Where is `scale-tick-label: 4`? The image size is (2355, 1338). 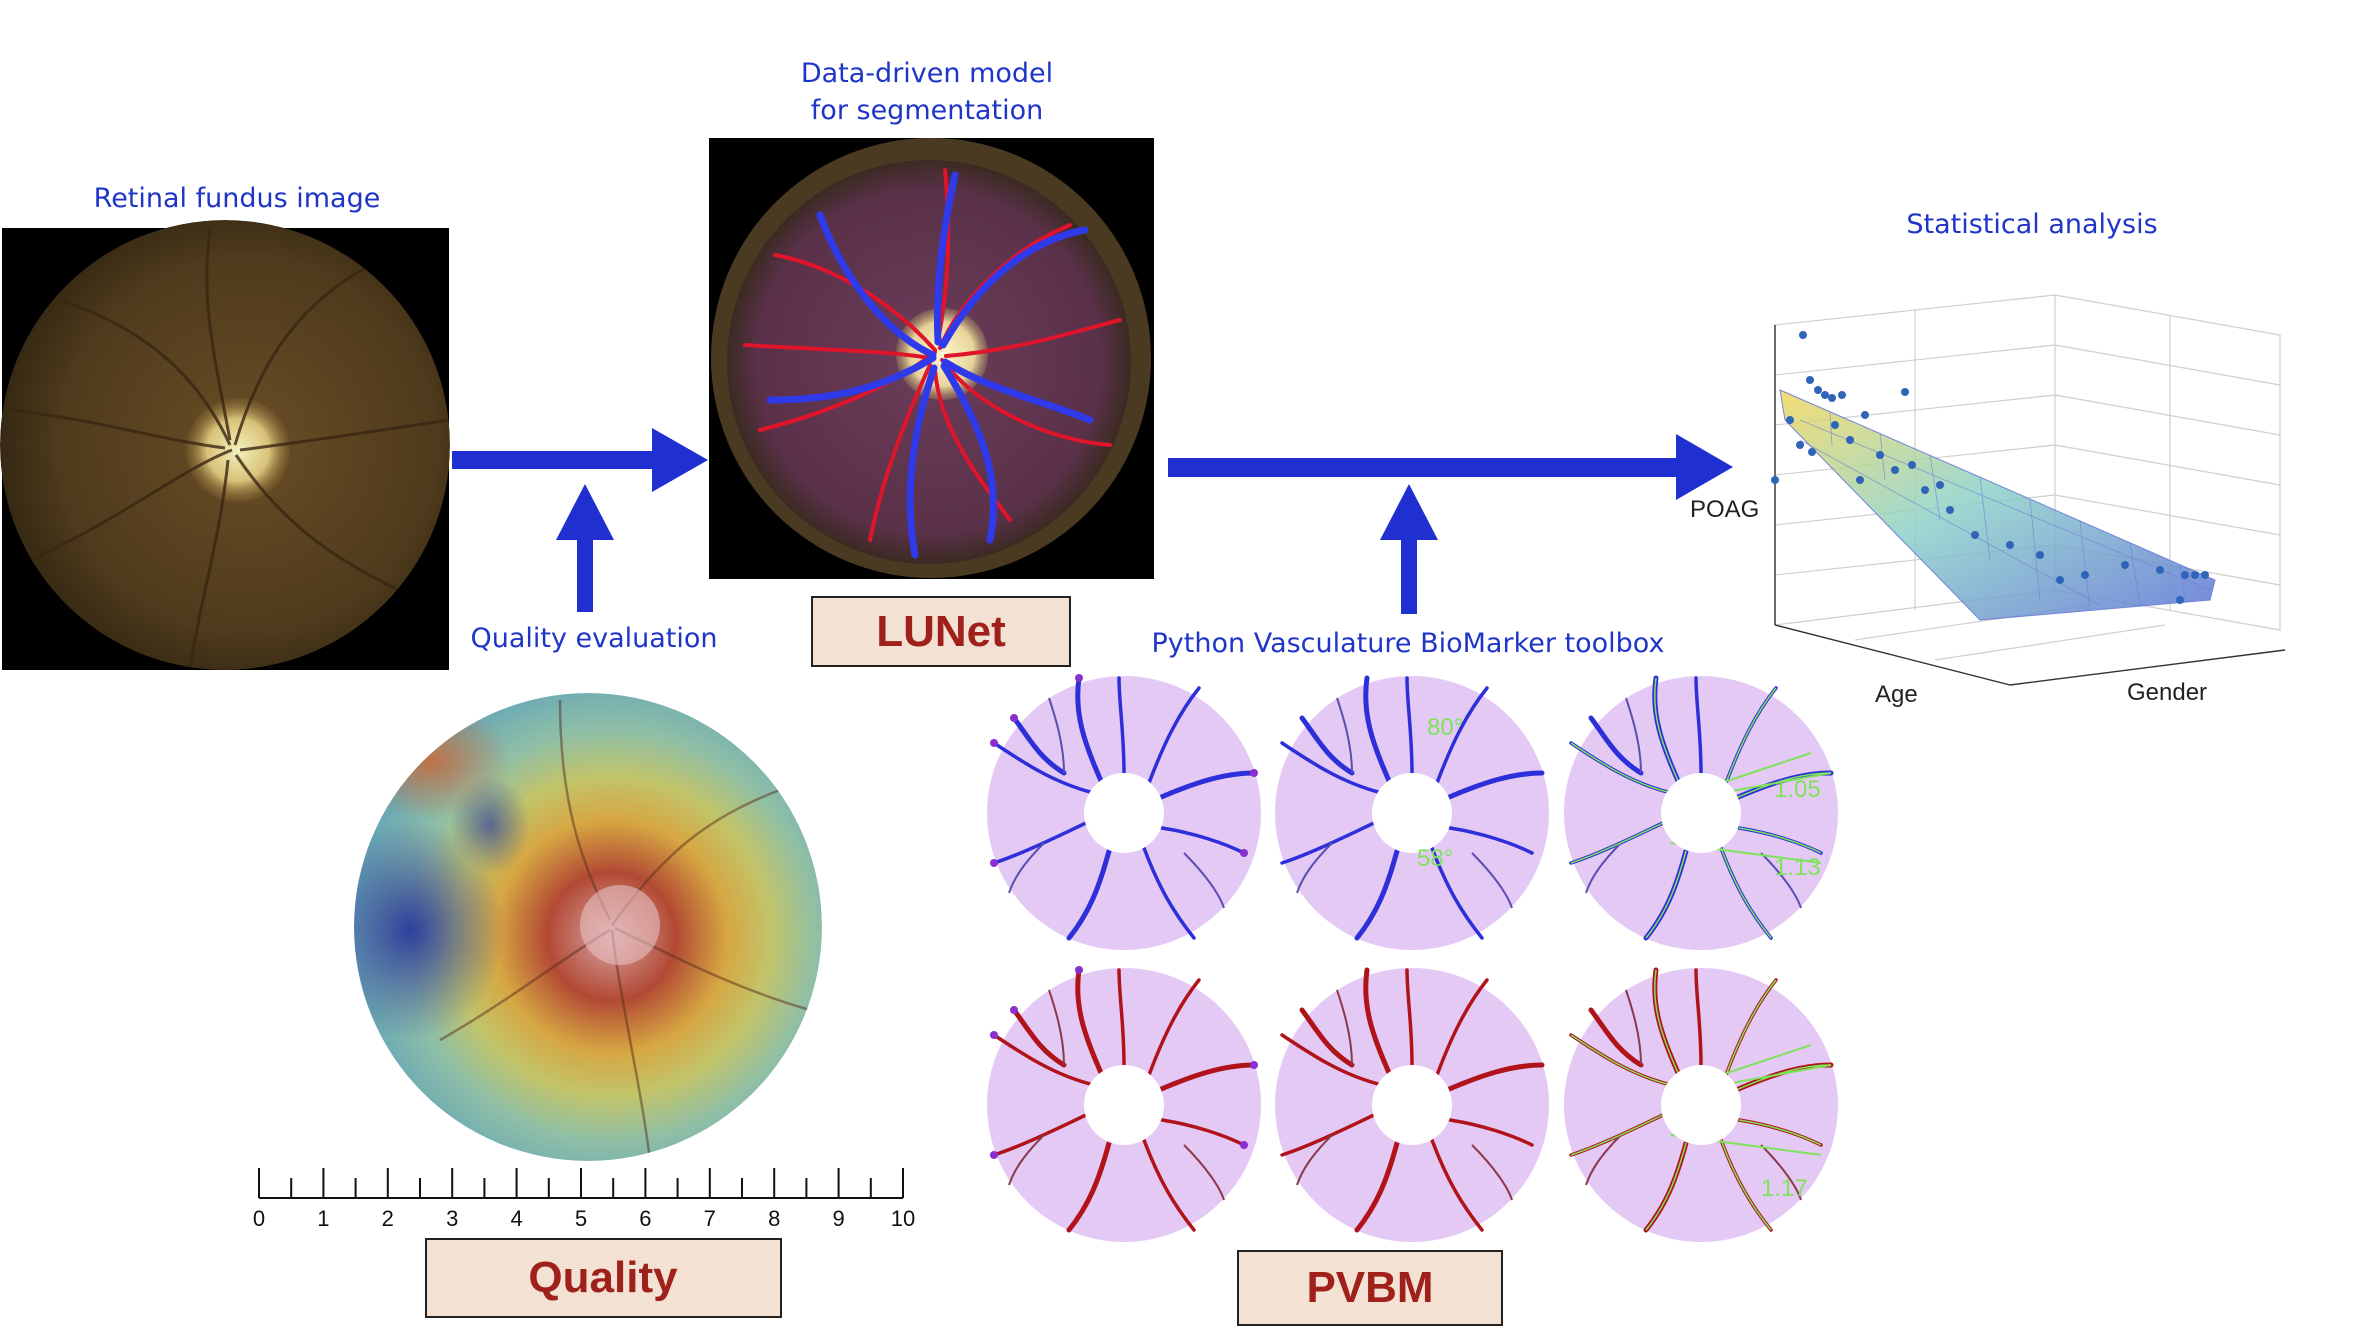 scale-tick-label: 4 is located at coordinates (516, 1218).